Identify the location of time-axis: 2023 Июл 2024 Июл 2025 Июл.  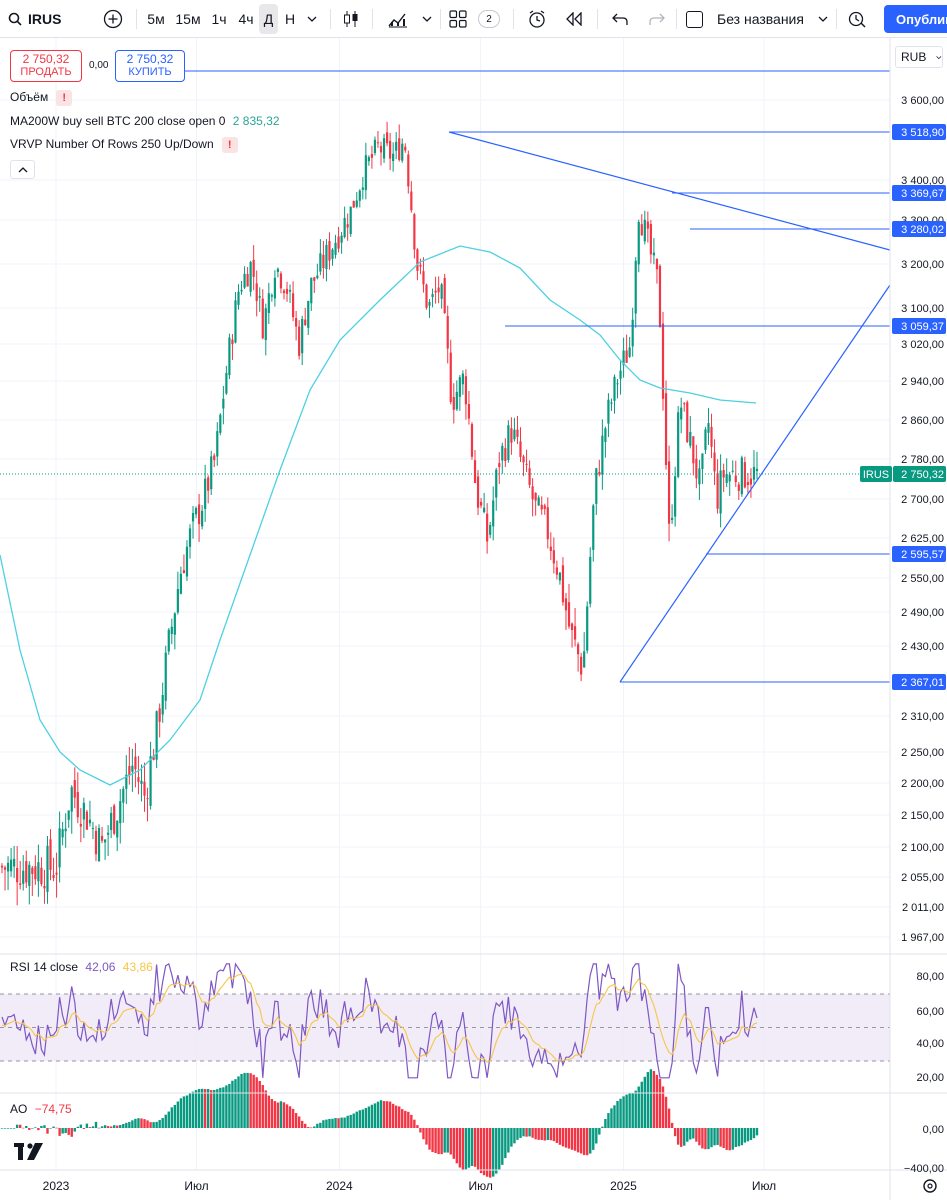
(410, 1186).